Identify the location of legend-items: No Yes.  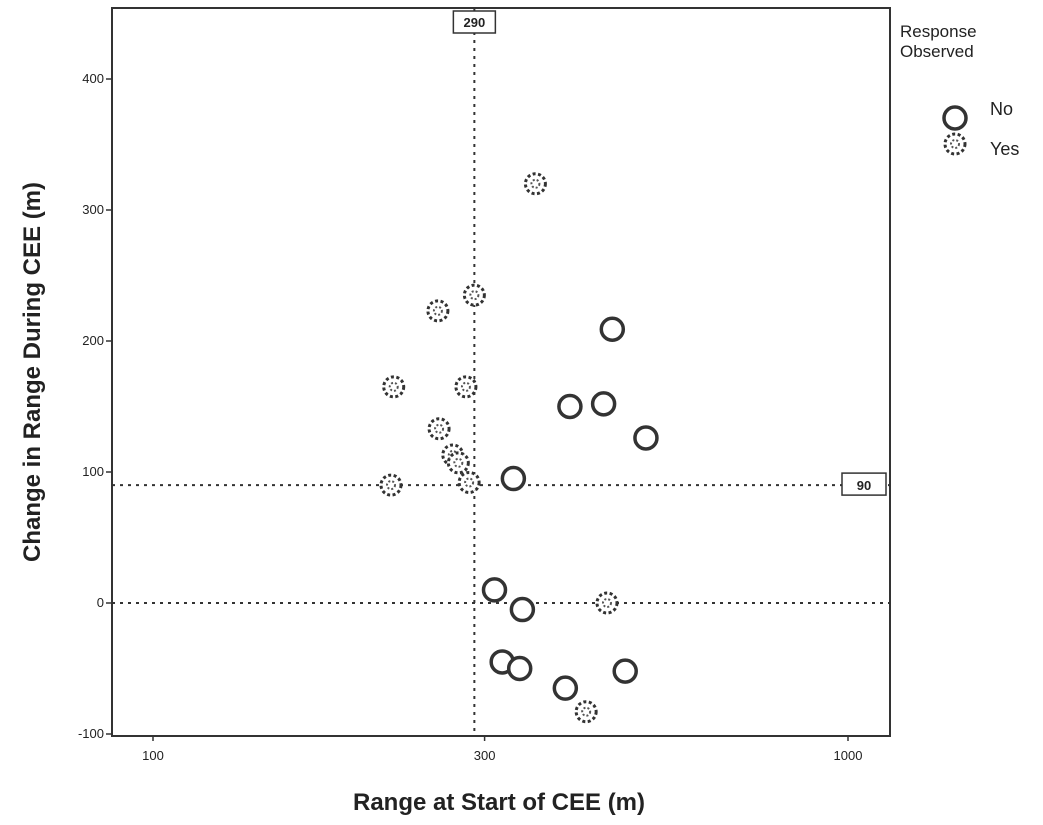
(980, 129).